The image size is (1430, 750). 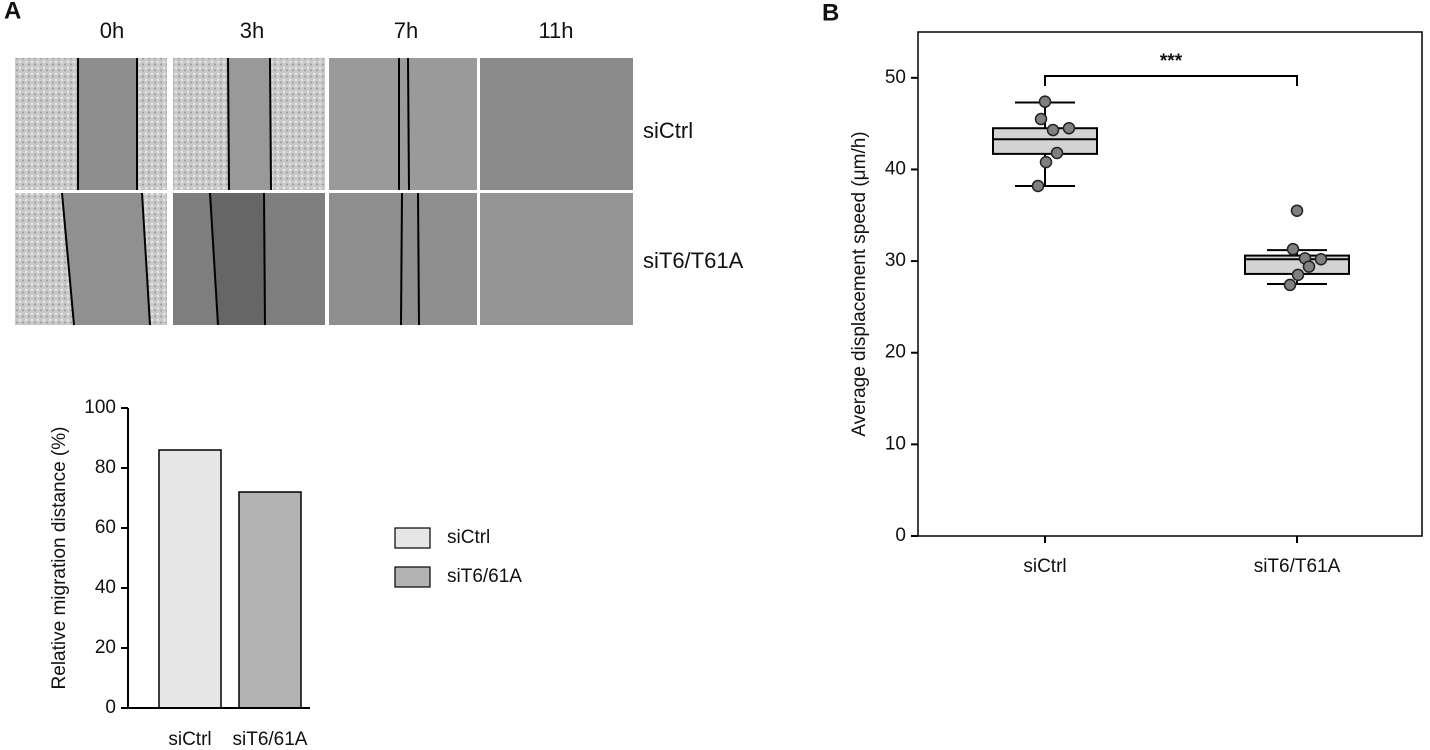 What do you see at coordinates (468, 537) in the screenshot?
I see `legend-label: siCtrl` at bounding box center [468, 537].